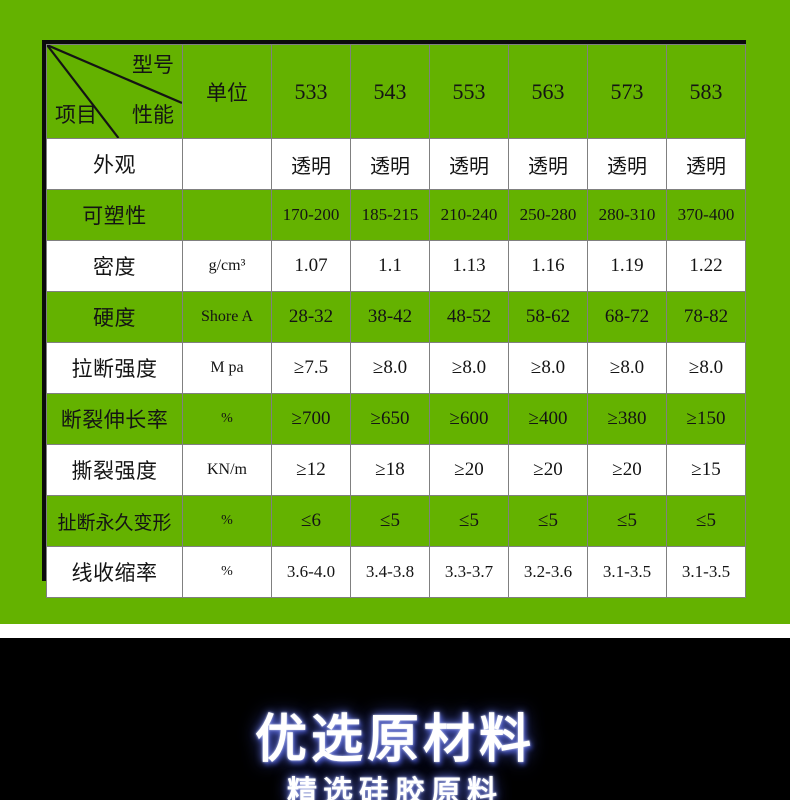 This screenshot has height=800, width=790. I want to click on cell-value: 1.1, so click(390, 266).